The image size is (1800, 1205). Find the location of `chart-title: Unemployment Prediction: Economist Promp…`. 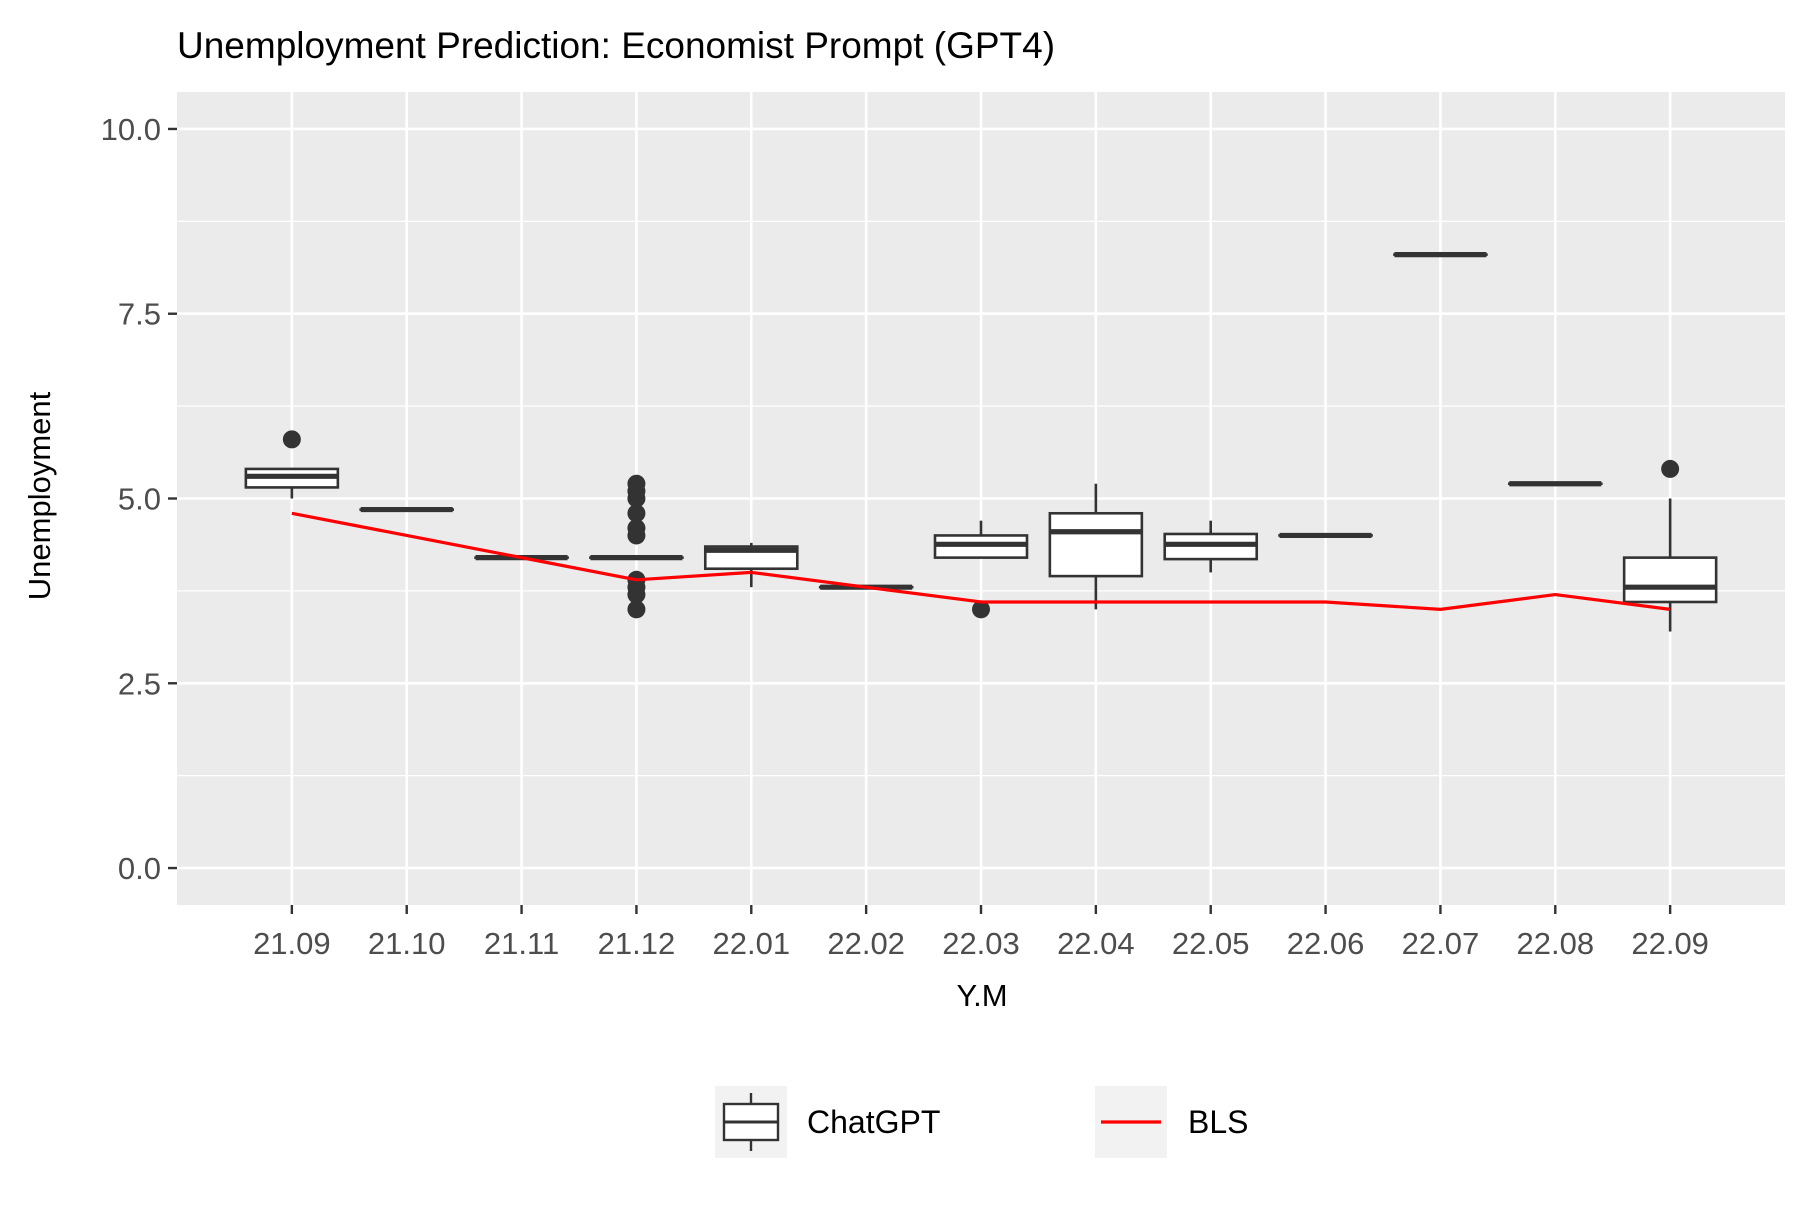

chart-title: Unemployment Prediction: Economist Promp… is located at coordinates (616, 45).